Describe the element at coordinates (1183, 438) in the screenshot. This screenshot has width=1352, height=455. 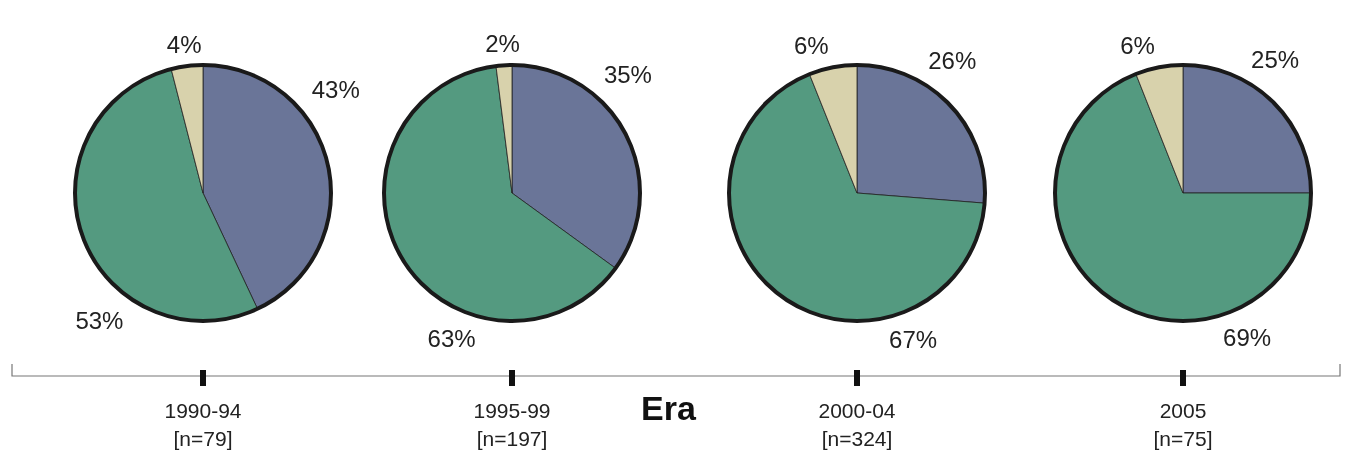
I see `text: [n=75]` at that location.